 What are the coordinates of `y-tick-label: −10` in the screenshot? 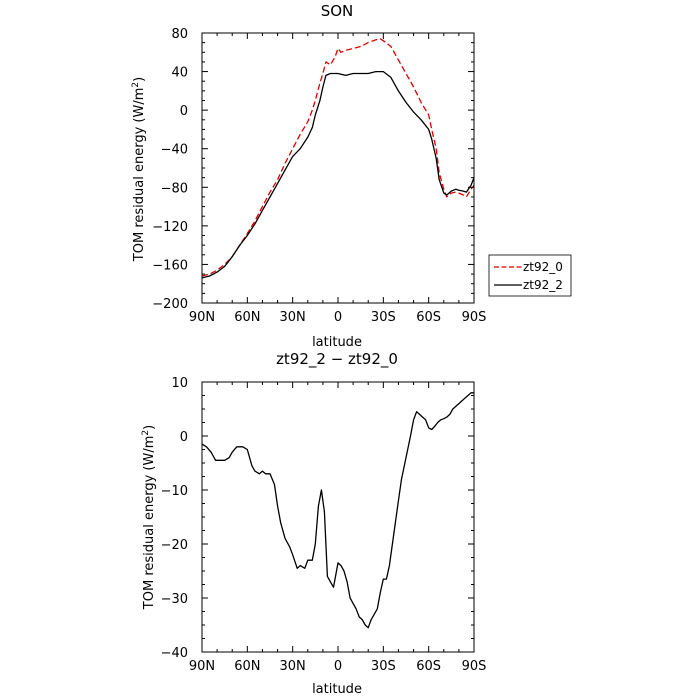 It's located at (174, 491).